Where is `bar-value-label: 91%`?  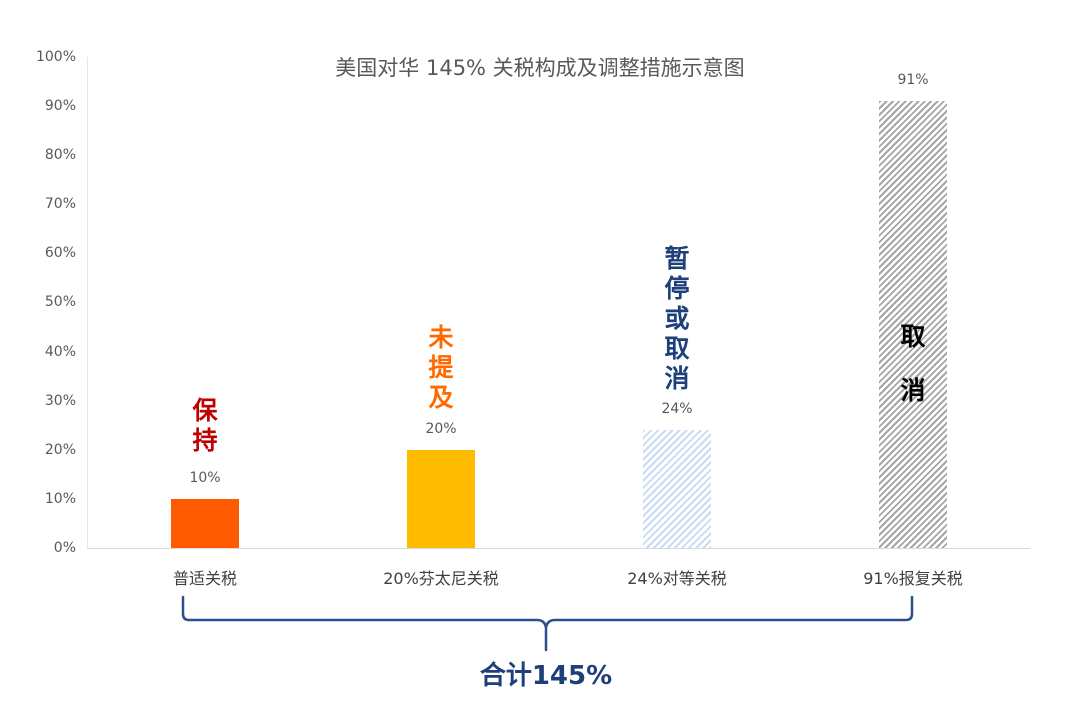 bar-value-label: 91% is located at coordinates (913, 80).